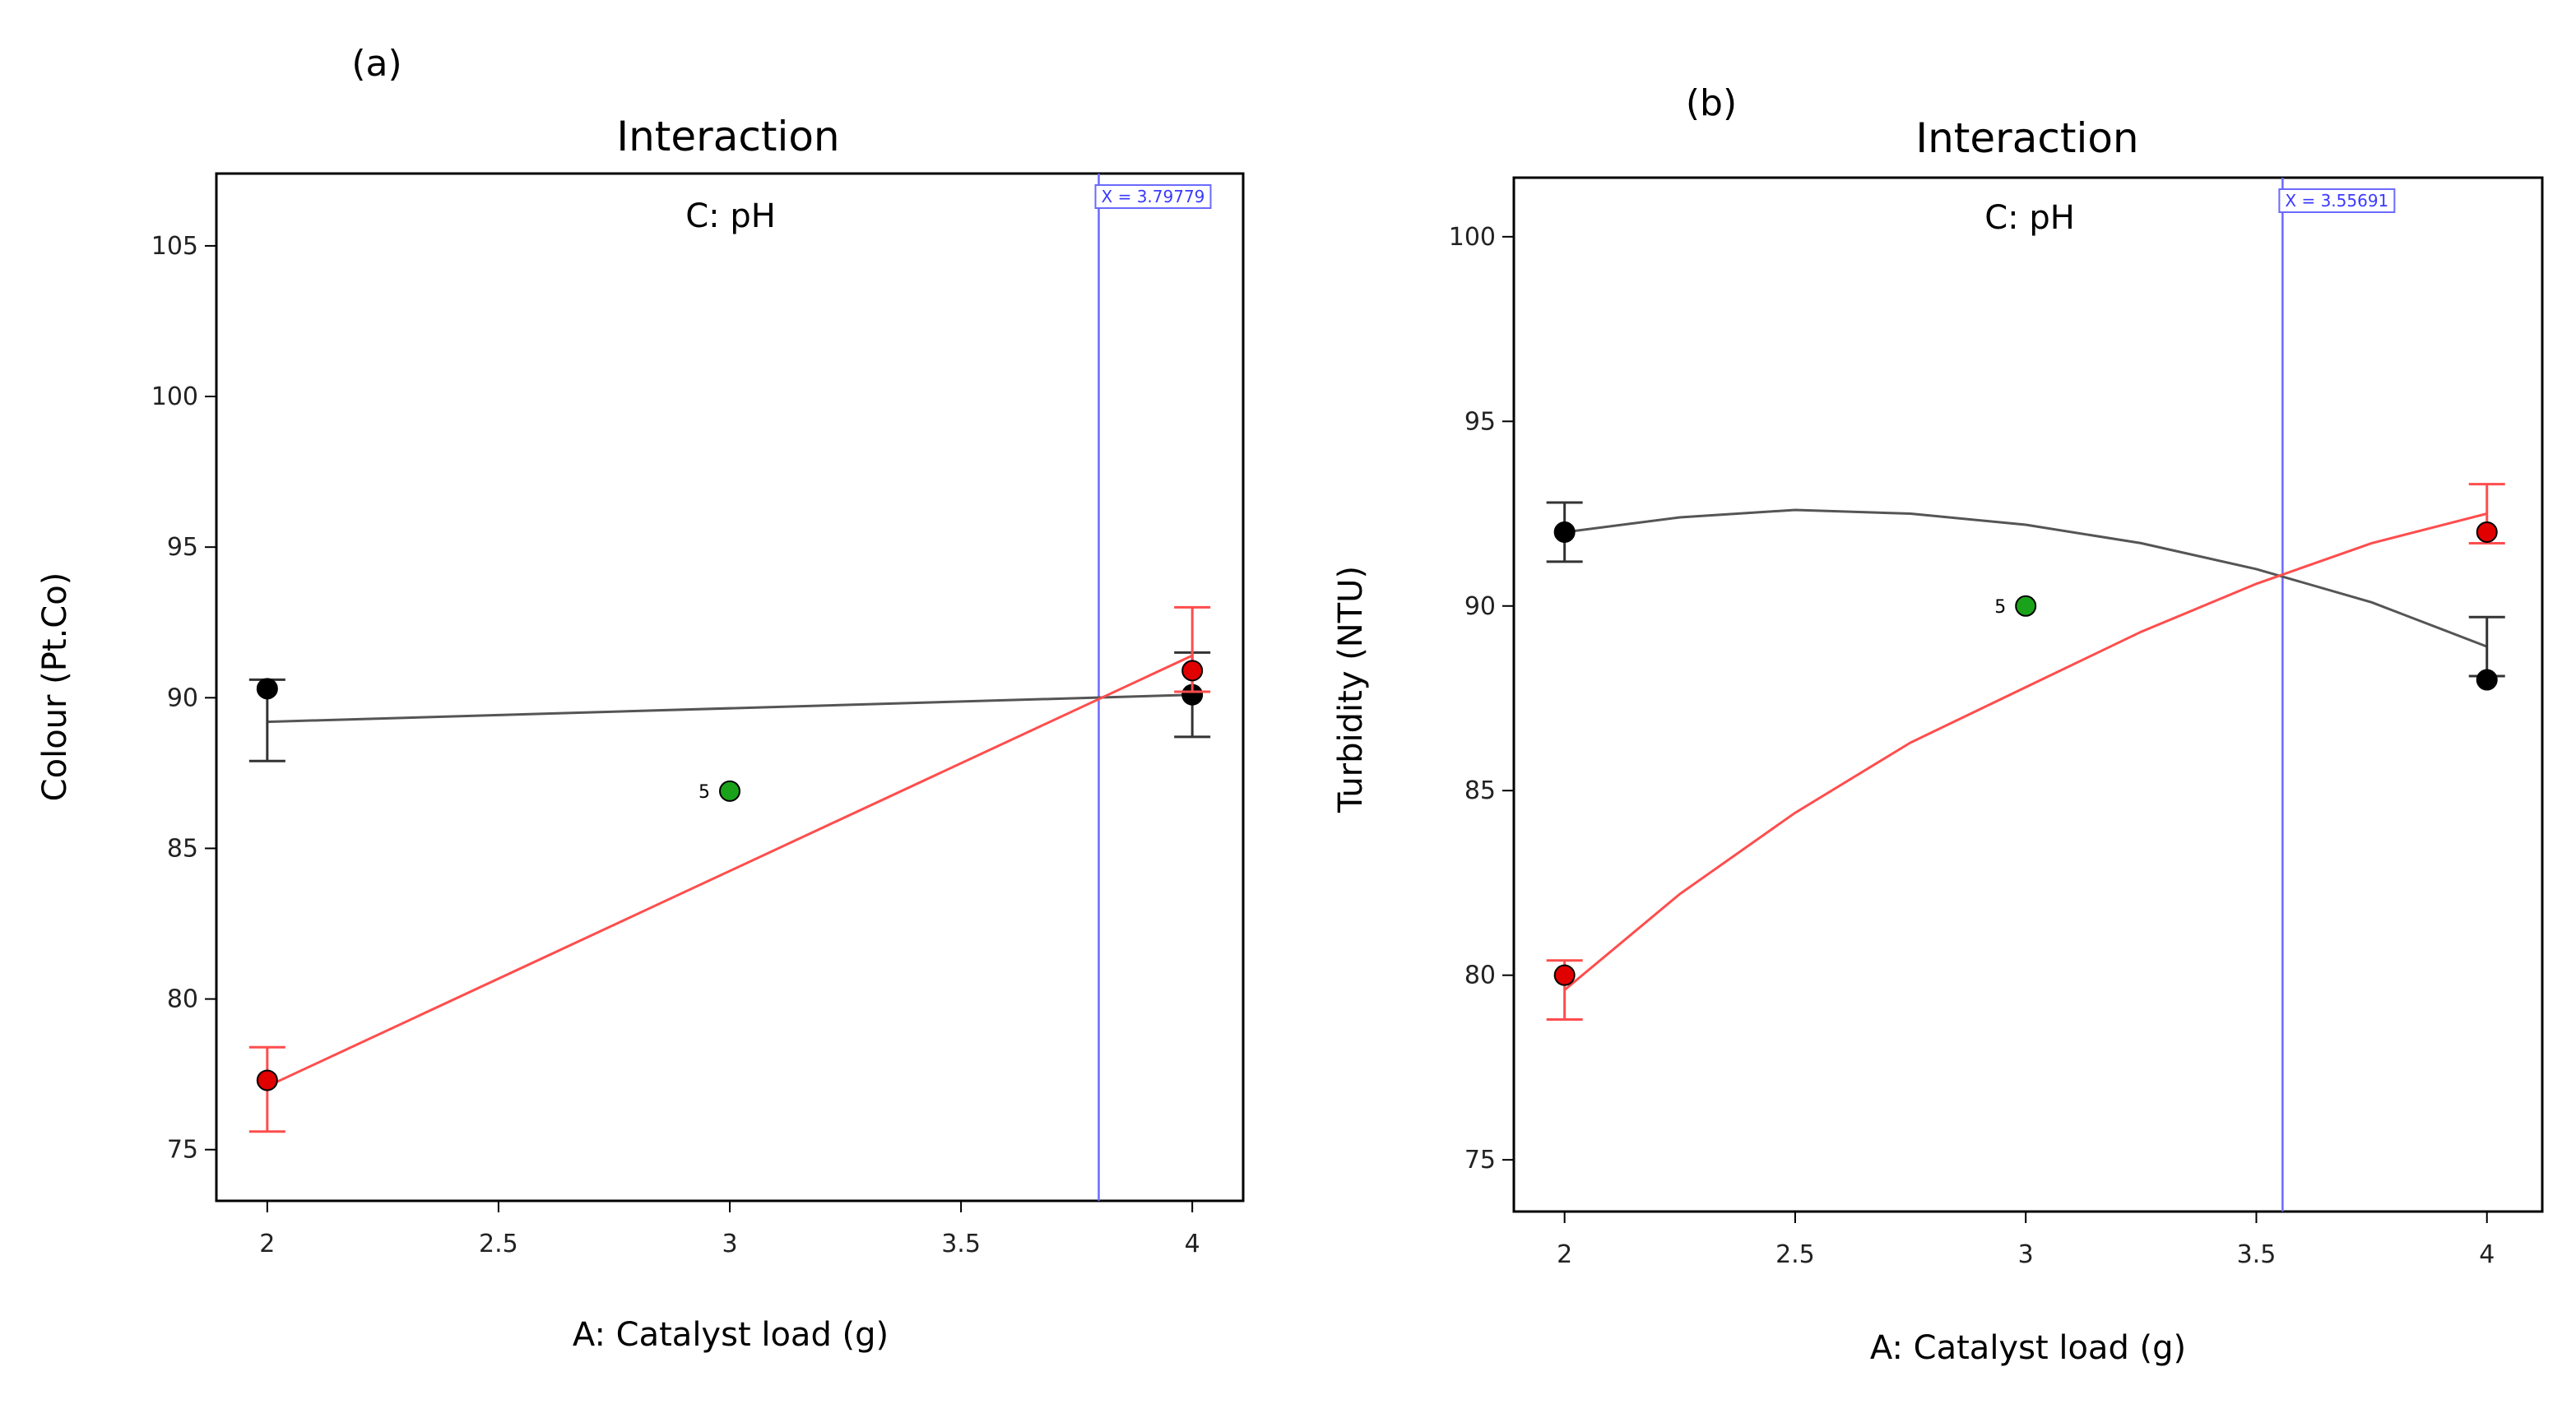 This screenshot has width=2576, height=1404. What do you see at coordinates (376, 64) in the screenshot?
I see `panel-label-a: (a)` at bounding box center [376, 64].